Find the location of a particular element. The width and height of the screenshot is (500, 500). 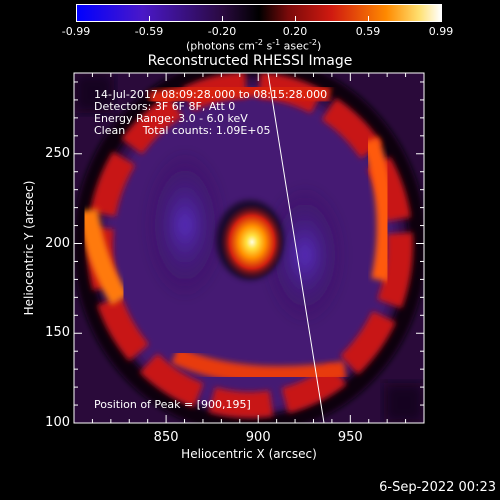

y-axis-label: Heliocentric Y (arcsec) is located at coordinates (29, 248).